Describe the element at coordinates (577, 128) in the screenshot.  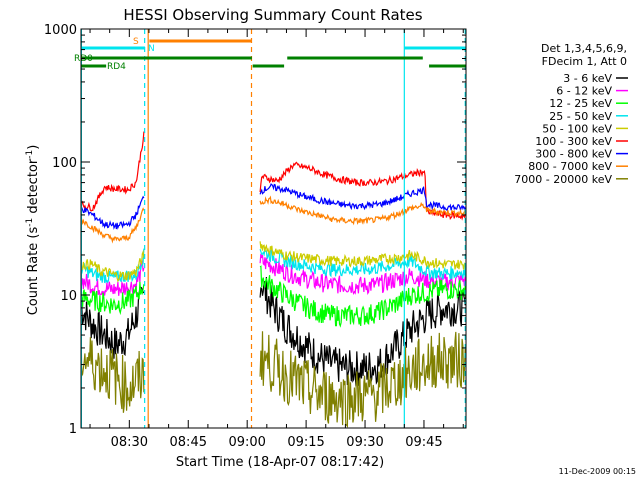
I see `legend-item-label: 50 - 100 keV` at that location.